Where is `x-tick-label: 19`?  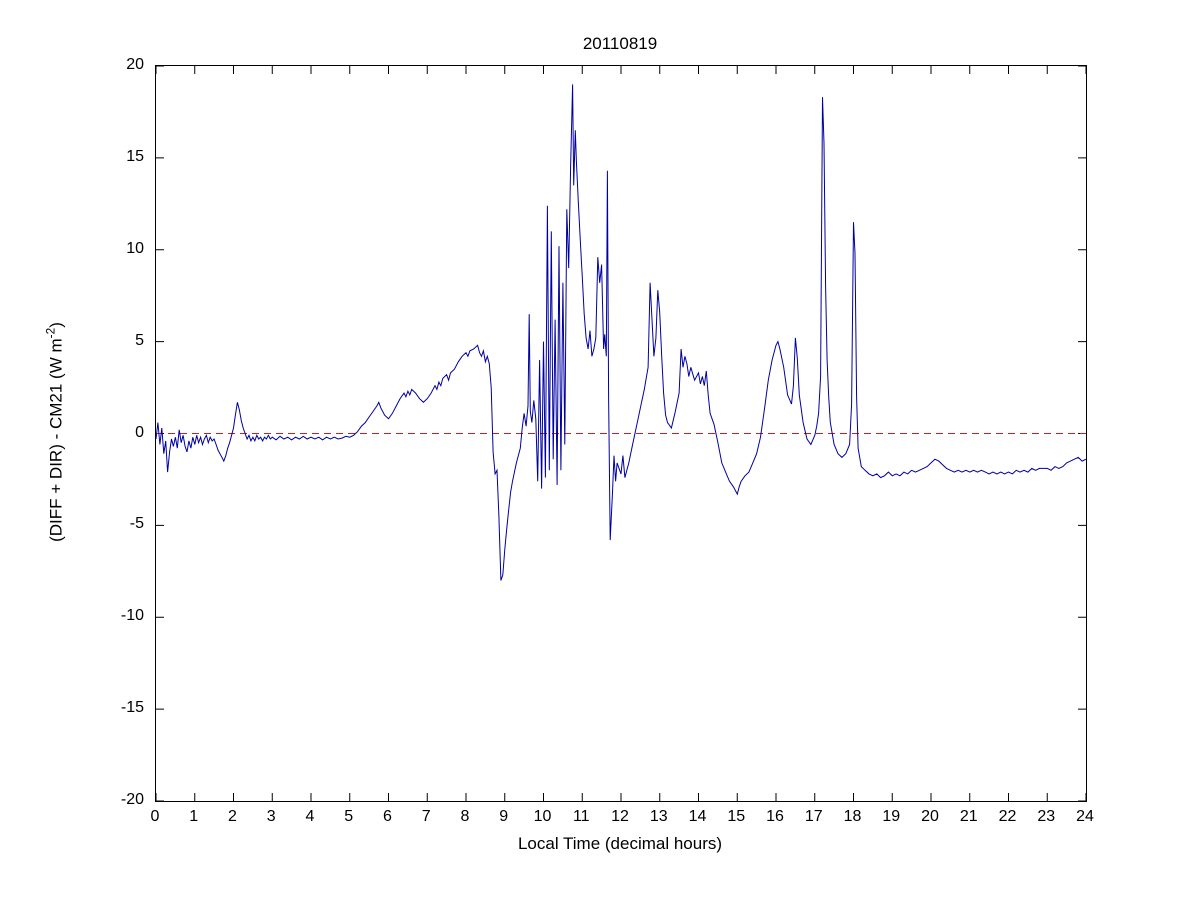
x-tick-label: 19 is located at coordinates (891, 816).